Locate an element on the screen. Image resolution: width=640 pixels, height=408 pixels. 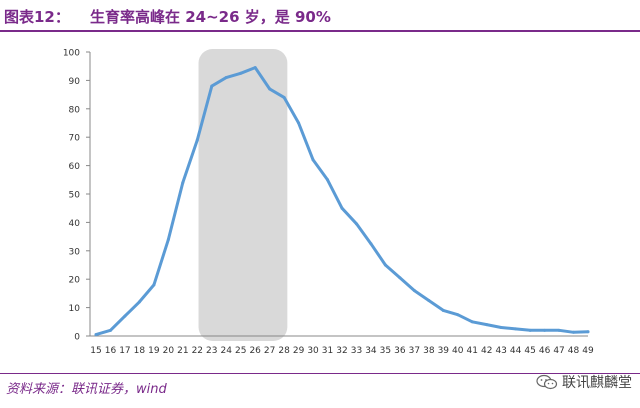
title-divider is located at coordinates (320, 31).